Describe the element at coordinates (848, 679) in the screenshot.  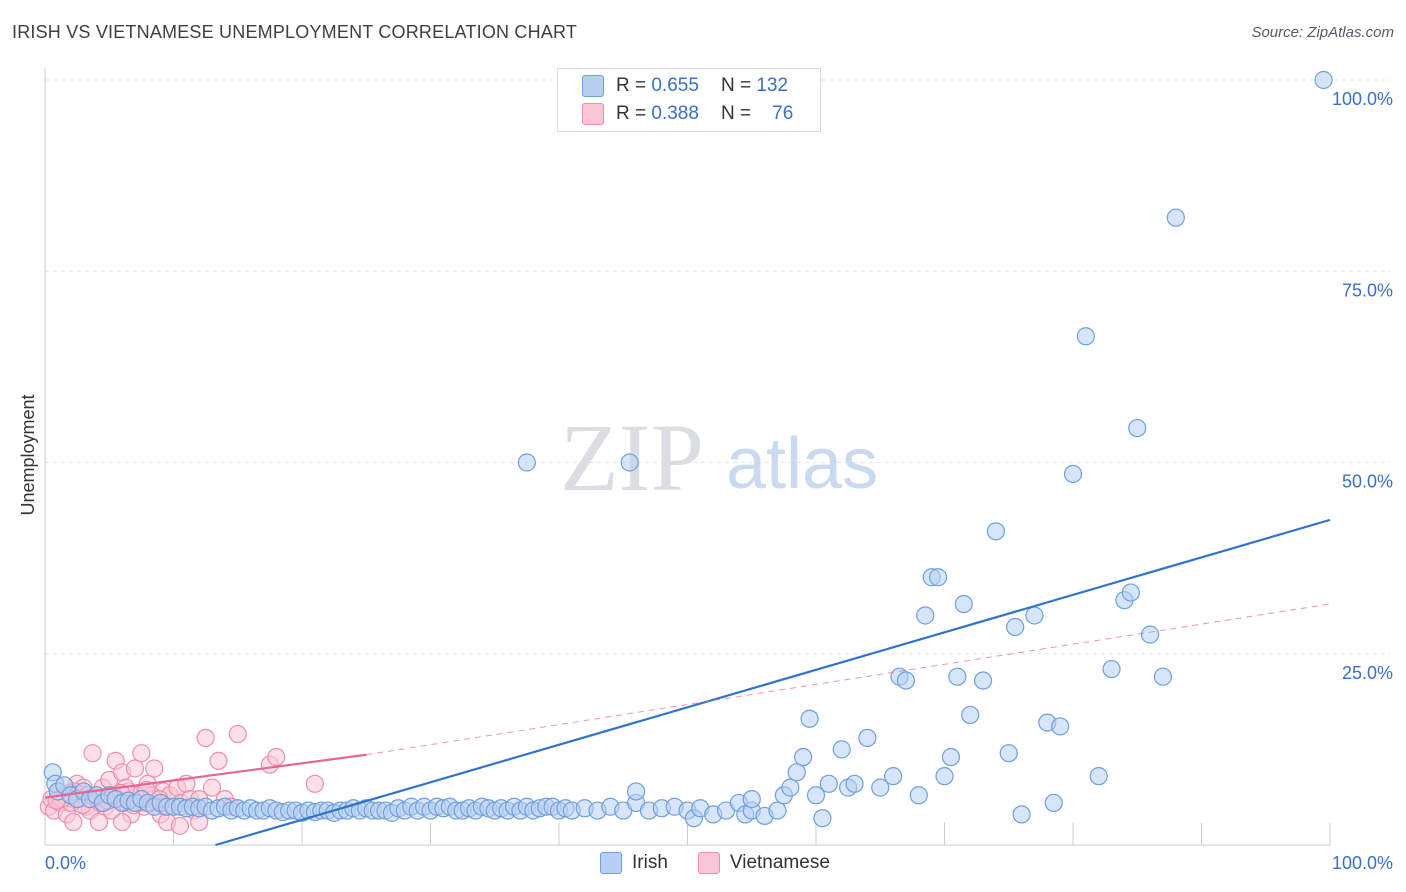
I see `vietnamese-trend-extension` at that location.